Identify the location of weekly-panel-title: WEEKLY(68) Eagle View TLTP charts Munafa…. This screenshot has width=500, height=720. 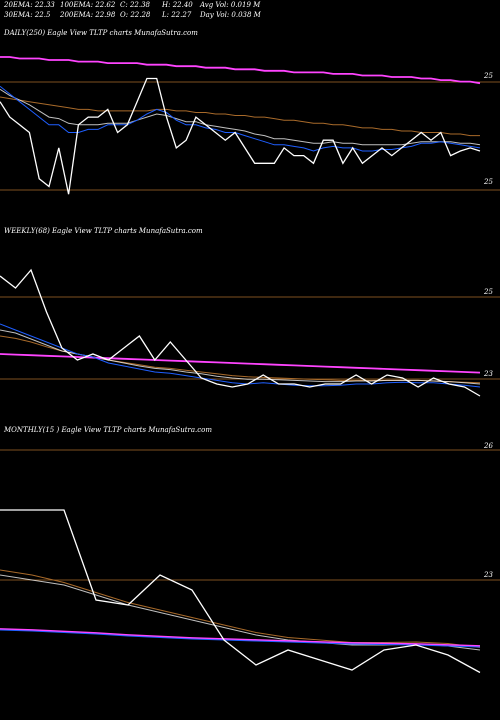
(103, 231).